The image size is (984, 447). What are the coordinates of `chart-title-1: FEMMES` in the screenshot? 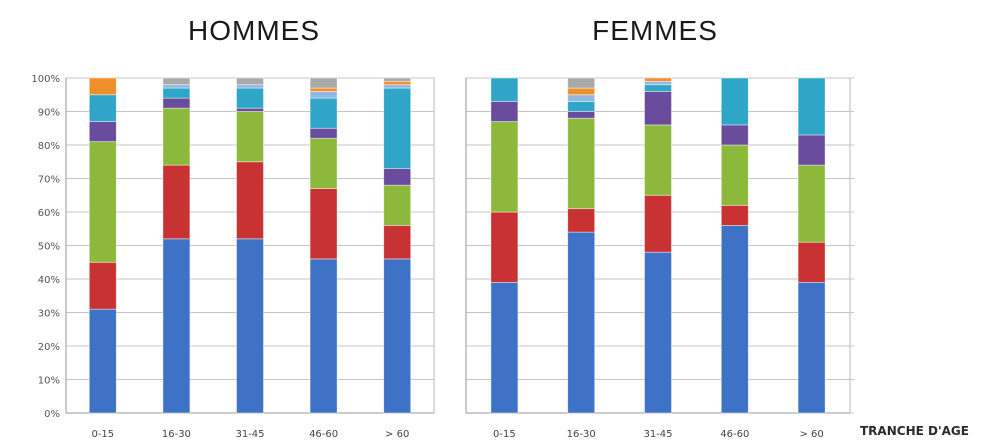 It's located at (655, 30).